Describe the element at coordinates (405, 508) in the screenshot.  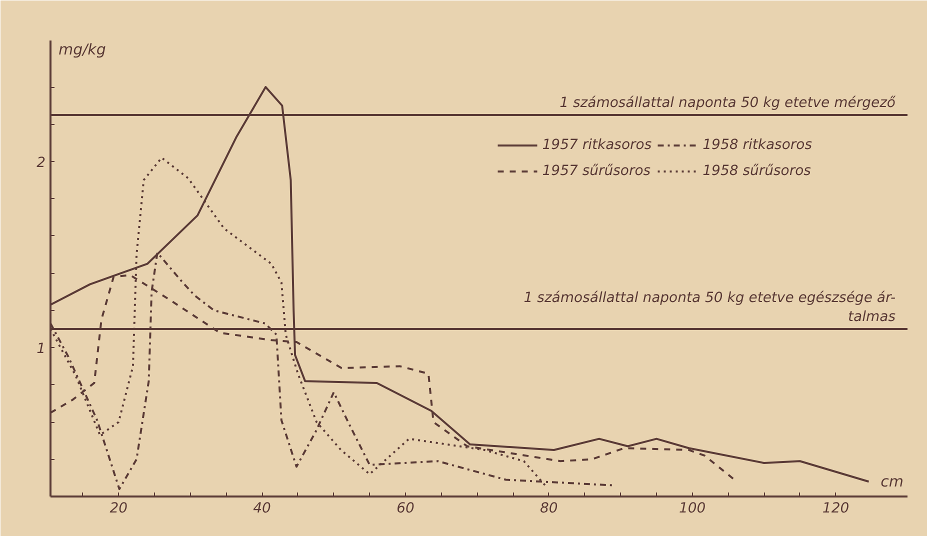
I see `x-tick-label: 60` at that location.